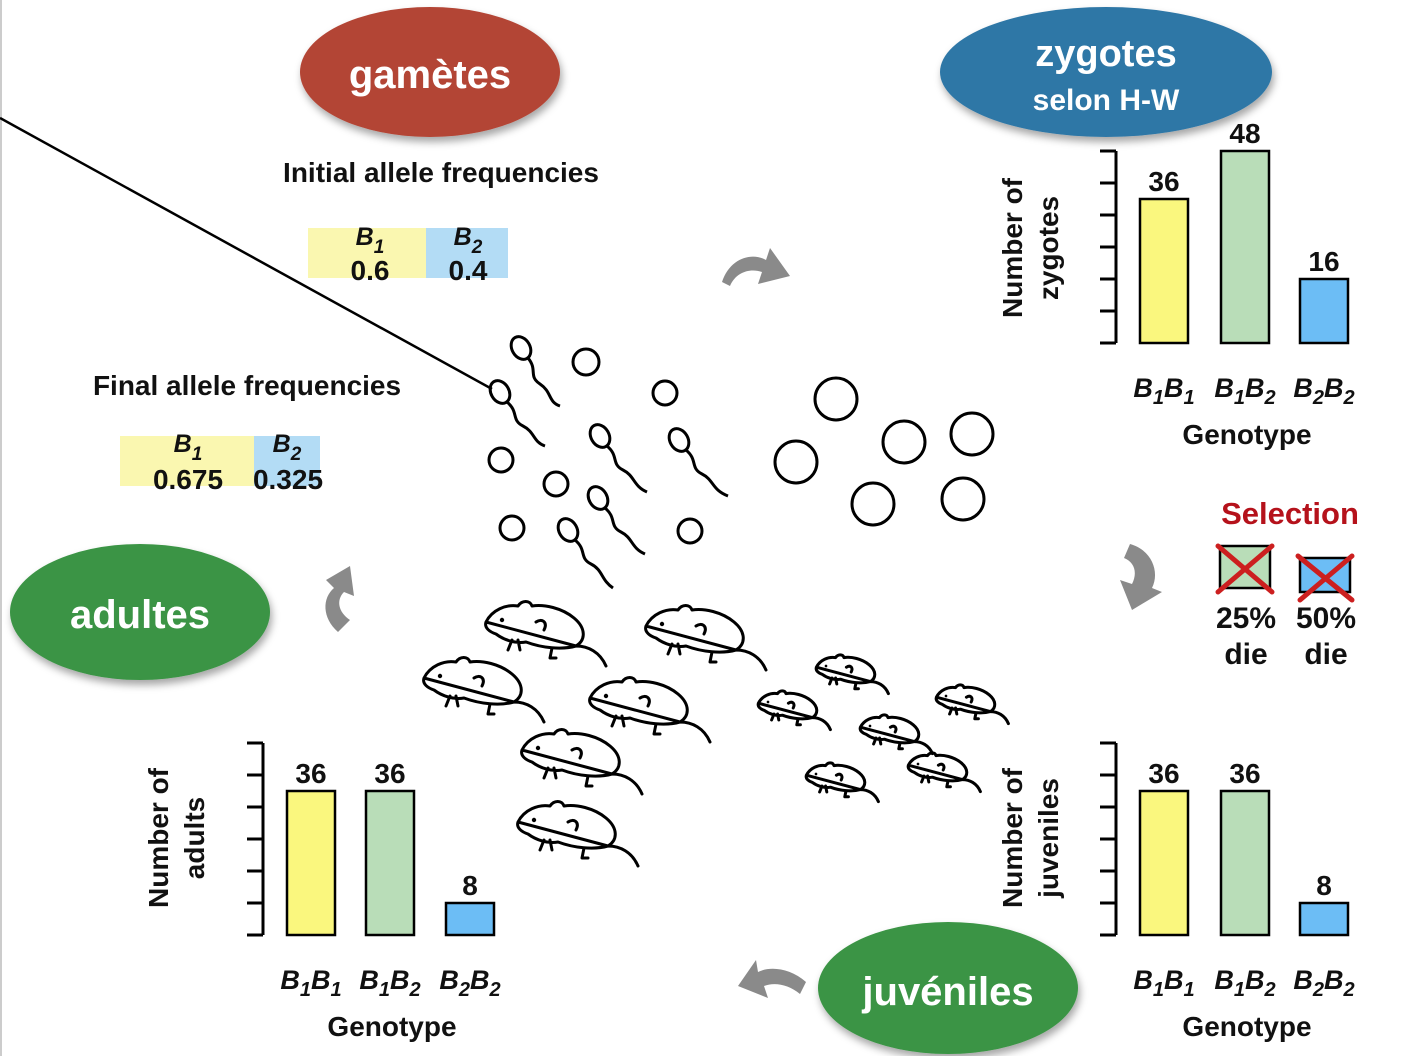  What do you see at coordinates (140, 615) in the screenshot?
I see `adults-label: adultes` at bounding box center [140, 615].